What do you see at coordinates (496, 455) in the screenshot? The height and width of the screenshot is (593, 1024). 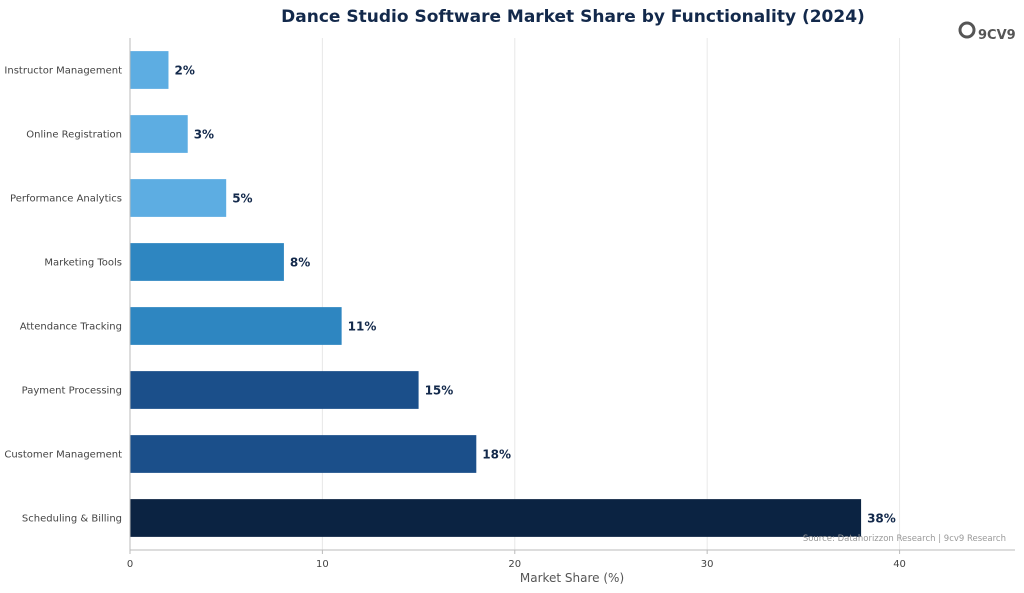 I see `value-label: 18%` at bounding box center [496, 455].